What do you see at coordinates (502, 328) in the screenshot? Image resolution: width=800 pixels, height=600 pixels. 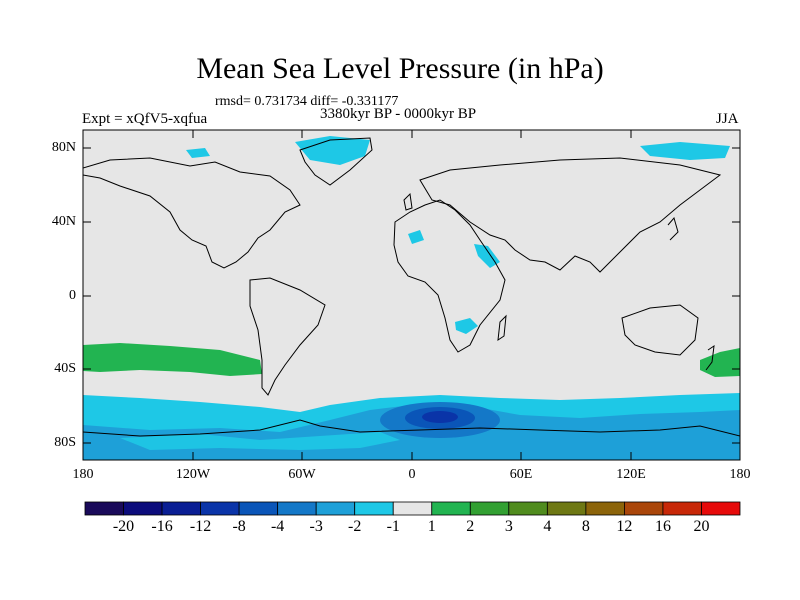 I see `madagascar-coast` at bounding box center [502, 328].